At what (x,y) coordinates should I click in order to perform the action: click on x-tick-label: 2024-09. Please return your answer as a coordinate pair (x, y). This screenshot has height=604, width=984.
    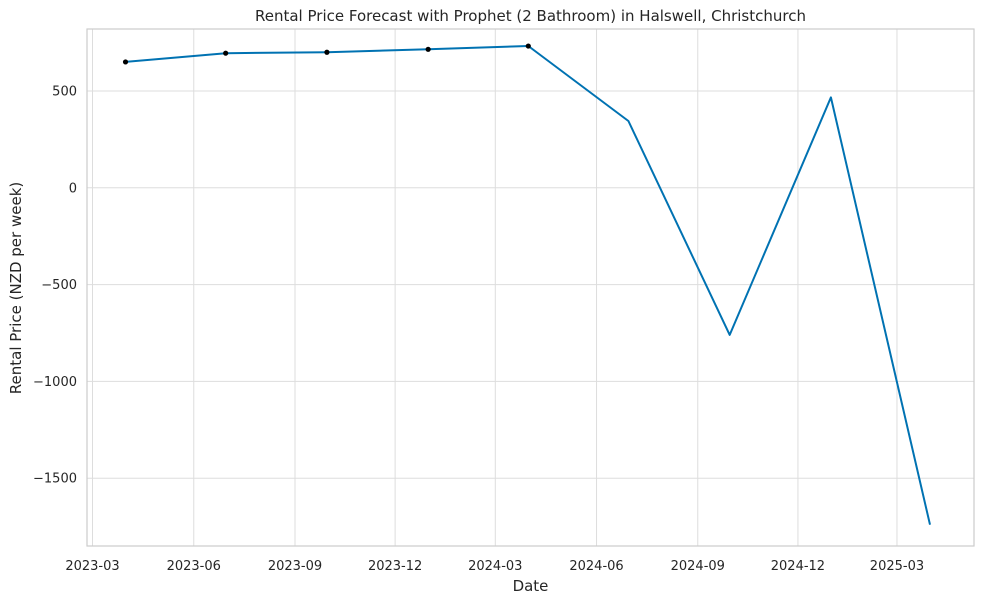
    Looking at the image, I should click on (698, 566).